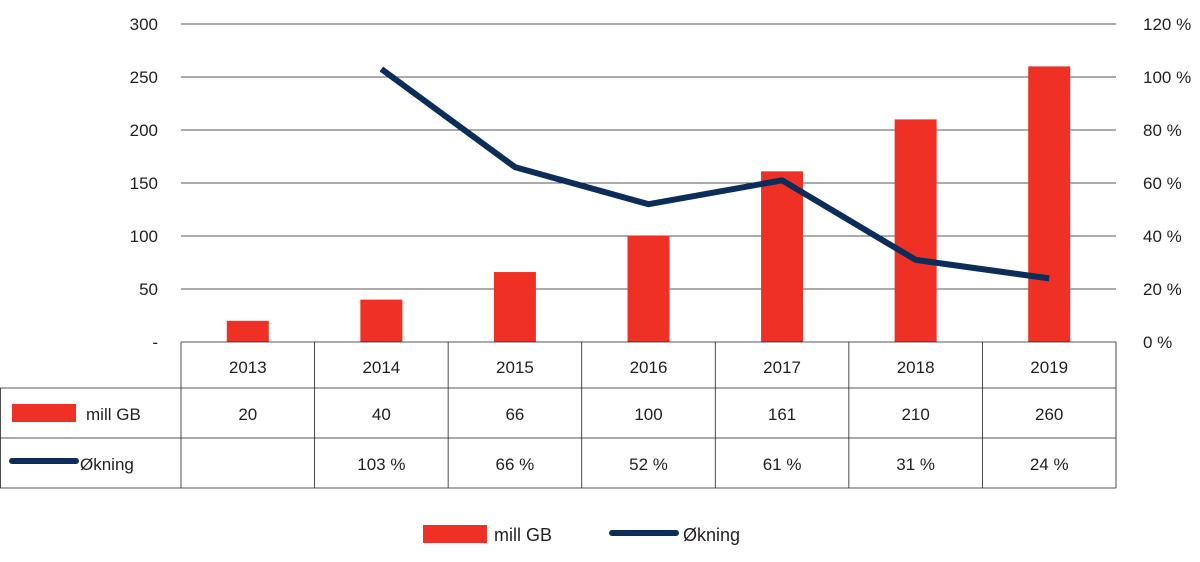 This screenshot has height=562, width=1200. Describe the element at coordinates (648, 414) in the screenshot. I see `table-cell-mill-gb: 100` at that location.